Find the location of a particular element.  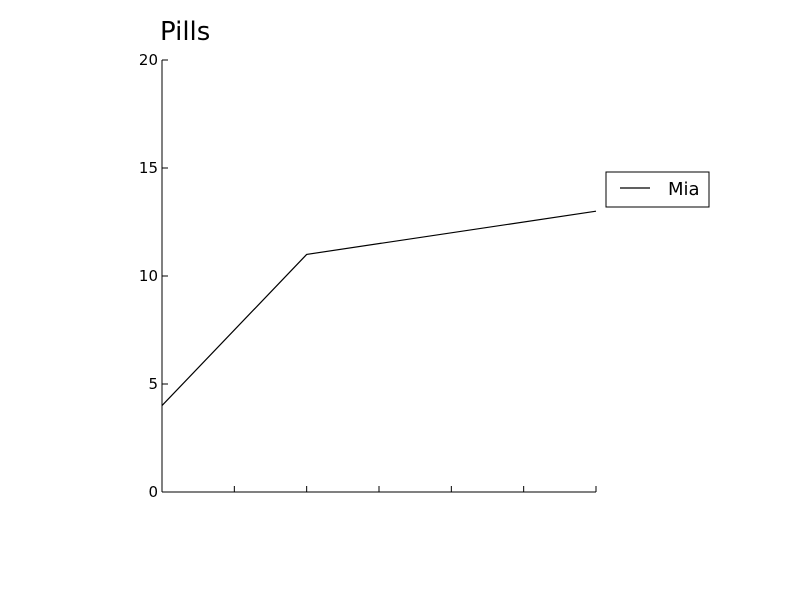

legend: Mia is located at coordinates (657, 189).